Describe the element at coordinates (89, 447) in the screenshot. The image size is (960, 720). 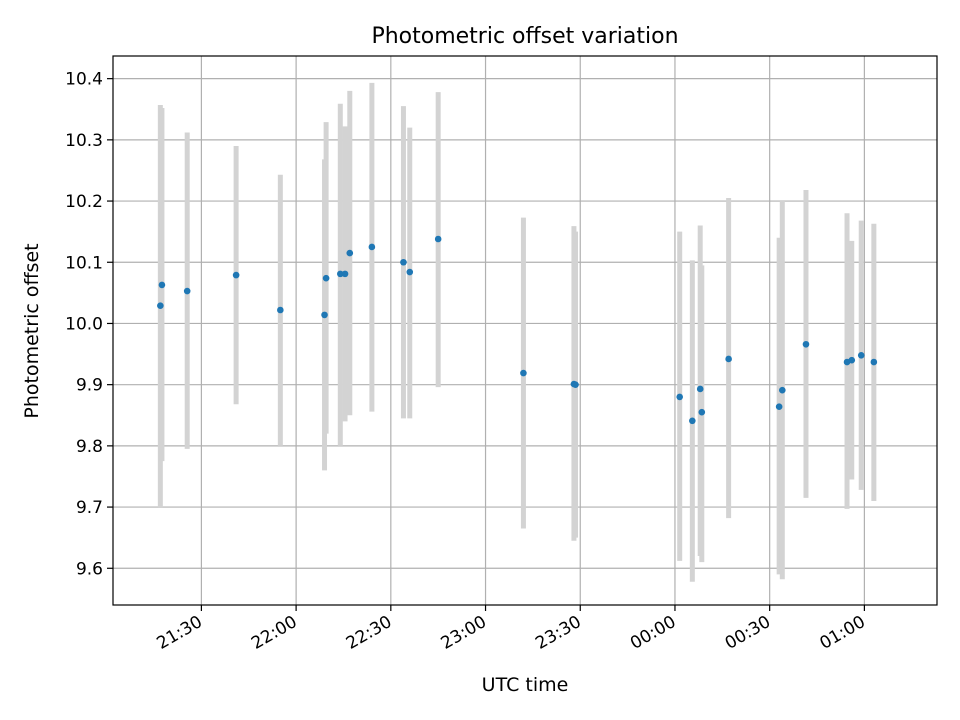
I see `y-tick-label: 9.8` at that location.